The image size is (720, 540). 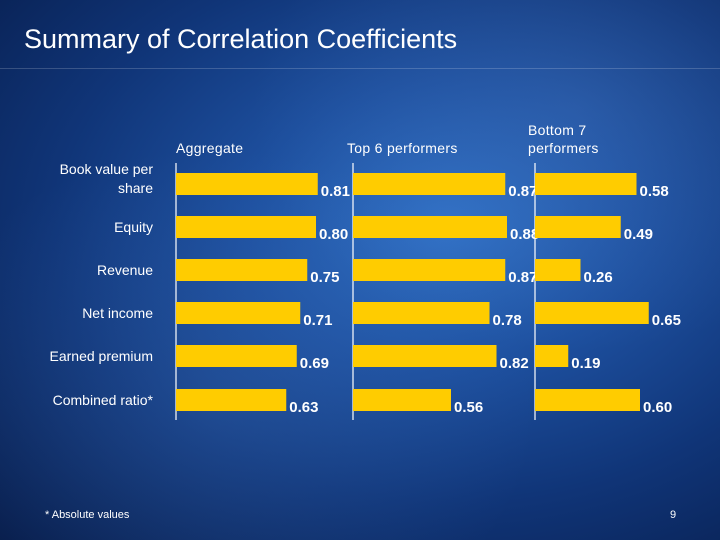 What do you see at coordinates (507, 320) in the screenshot?
I see `value-label-top-6-performers-net-income: 0.78` at bounding box center [507, 320].